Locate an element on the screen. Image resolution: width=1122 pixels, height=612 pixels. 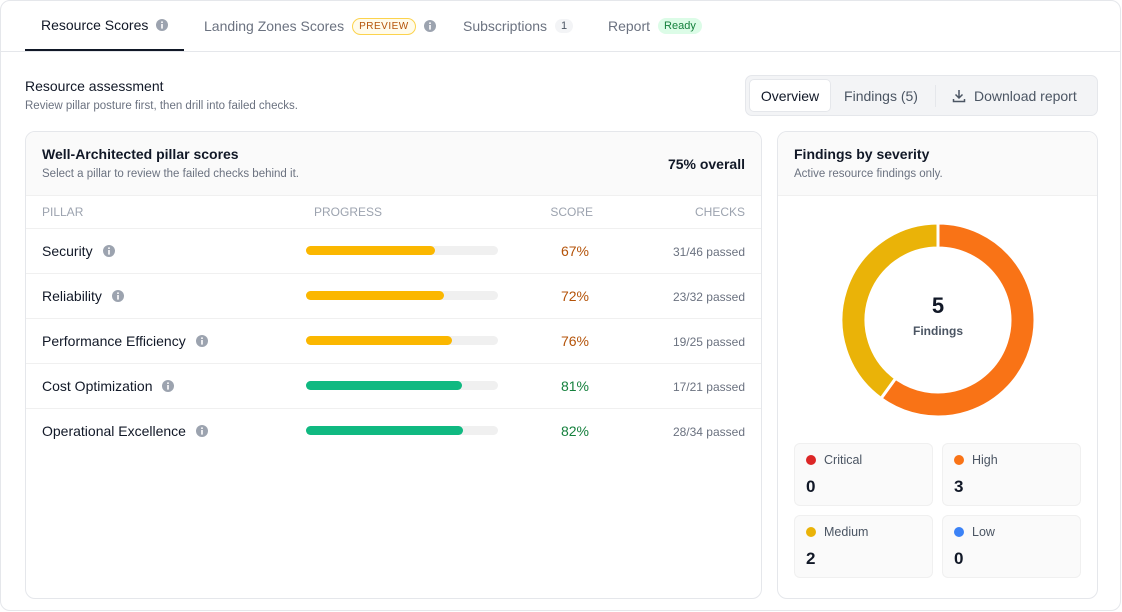
pillar-row: Security 67% 31/46 passed is located at coordinates (393, 250).